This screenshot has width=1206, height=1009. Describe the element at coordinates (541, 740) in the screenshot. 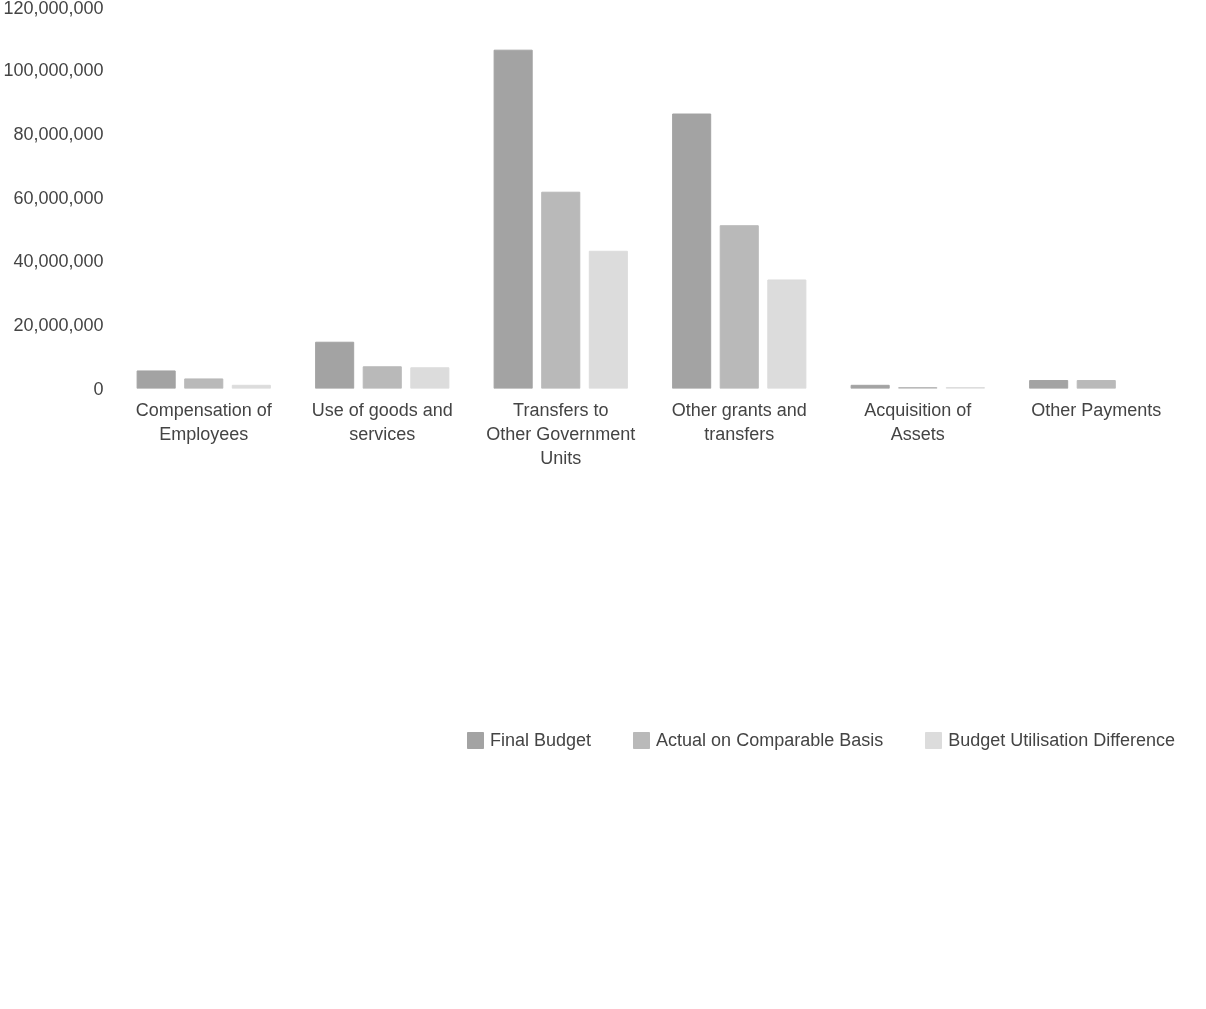

I see `legend-label: Final Budget` at that location.